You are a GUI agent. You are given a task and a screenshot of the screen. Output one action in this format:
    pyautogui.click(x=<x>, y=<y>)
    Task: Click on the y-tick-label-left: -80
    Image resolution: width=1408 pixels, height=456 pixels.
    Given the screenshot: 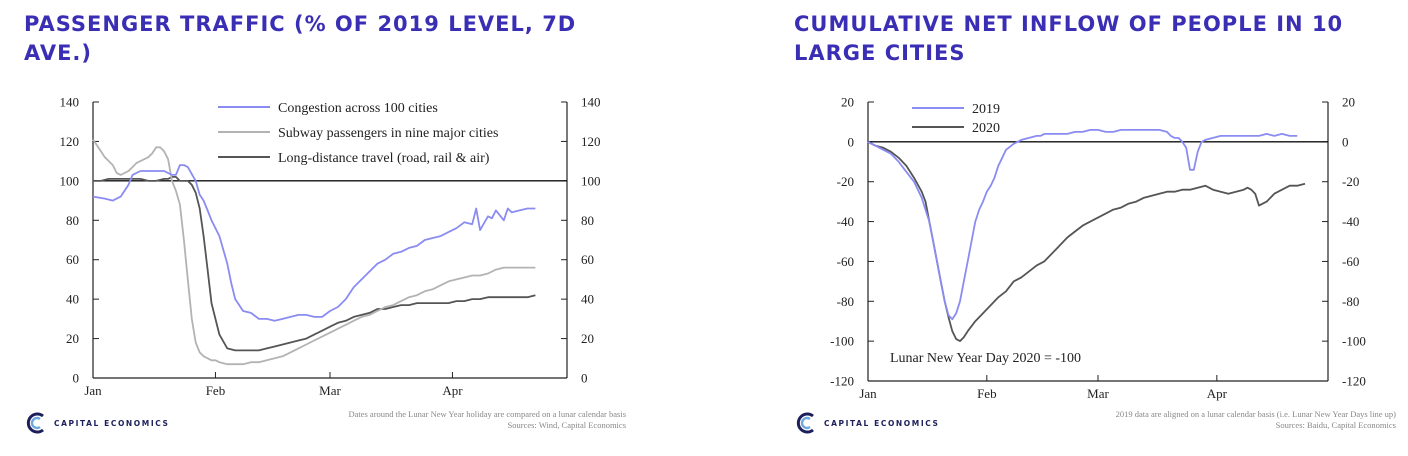 What is the action you would take?
    pyautogui.click(x=845, y=301)
    